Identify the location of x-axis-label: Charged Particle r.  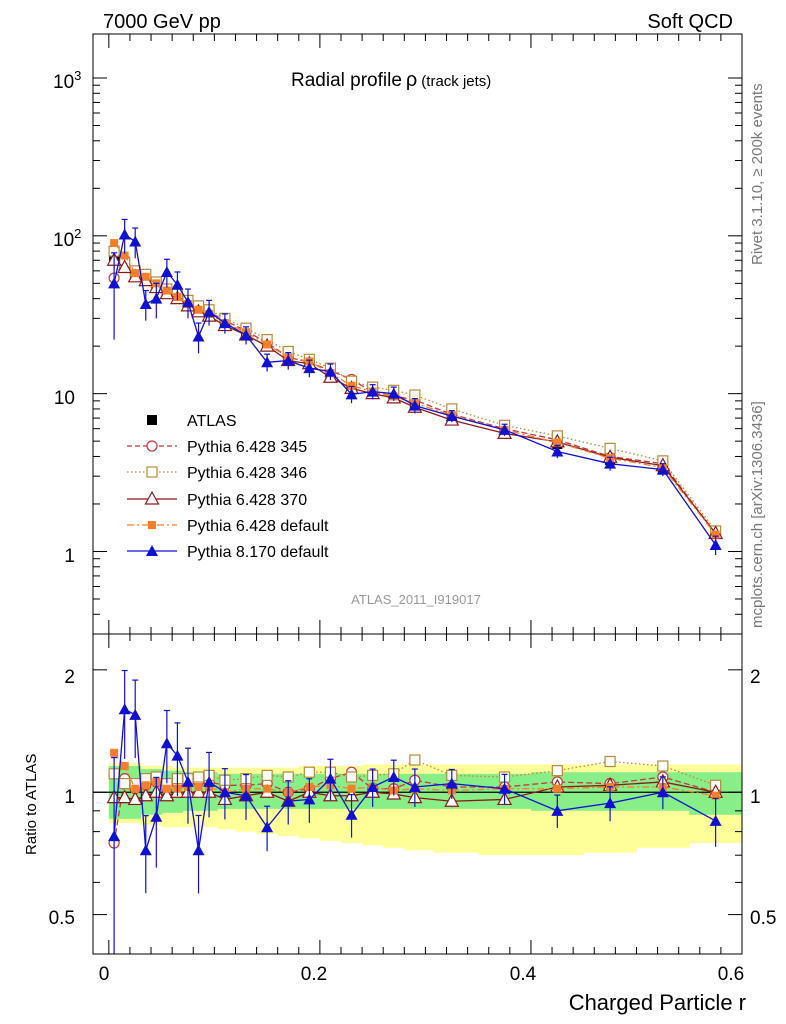
(657, 1002).